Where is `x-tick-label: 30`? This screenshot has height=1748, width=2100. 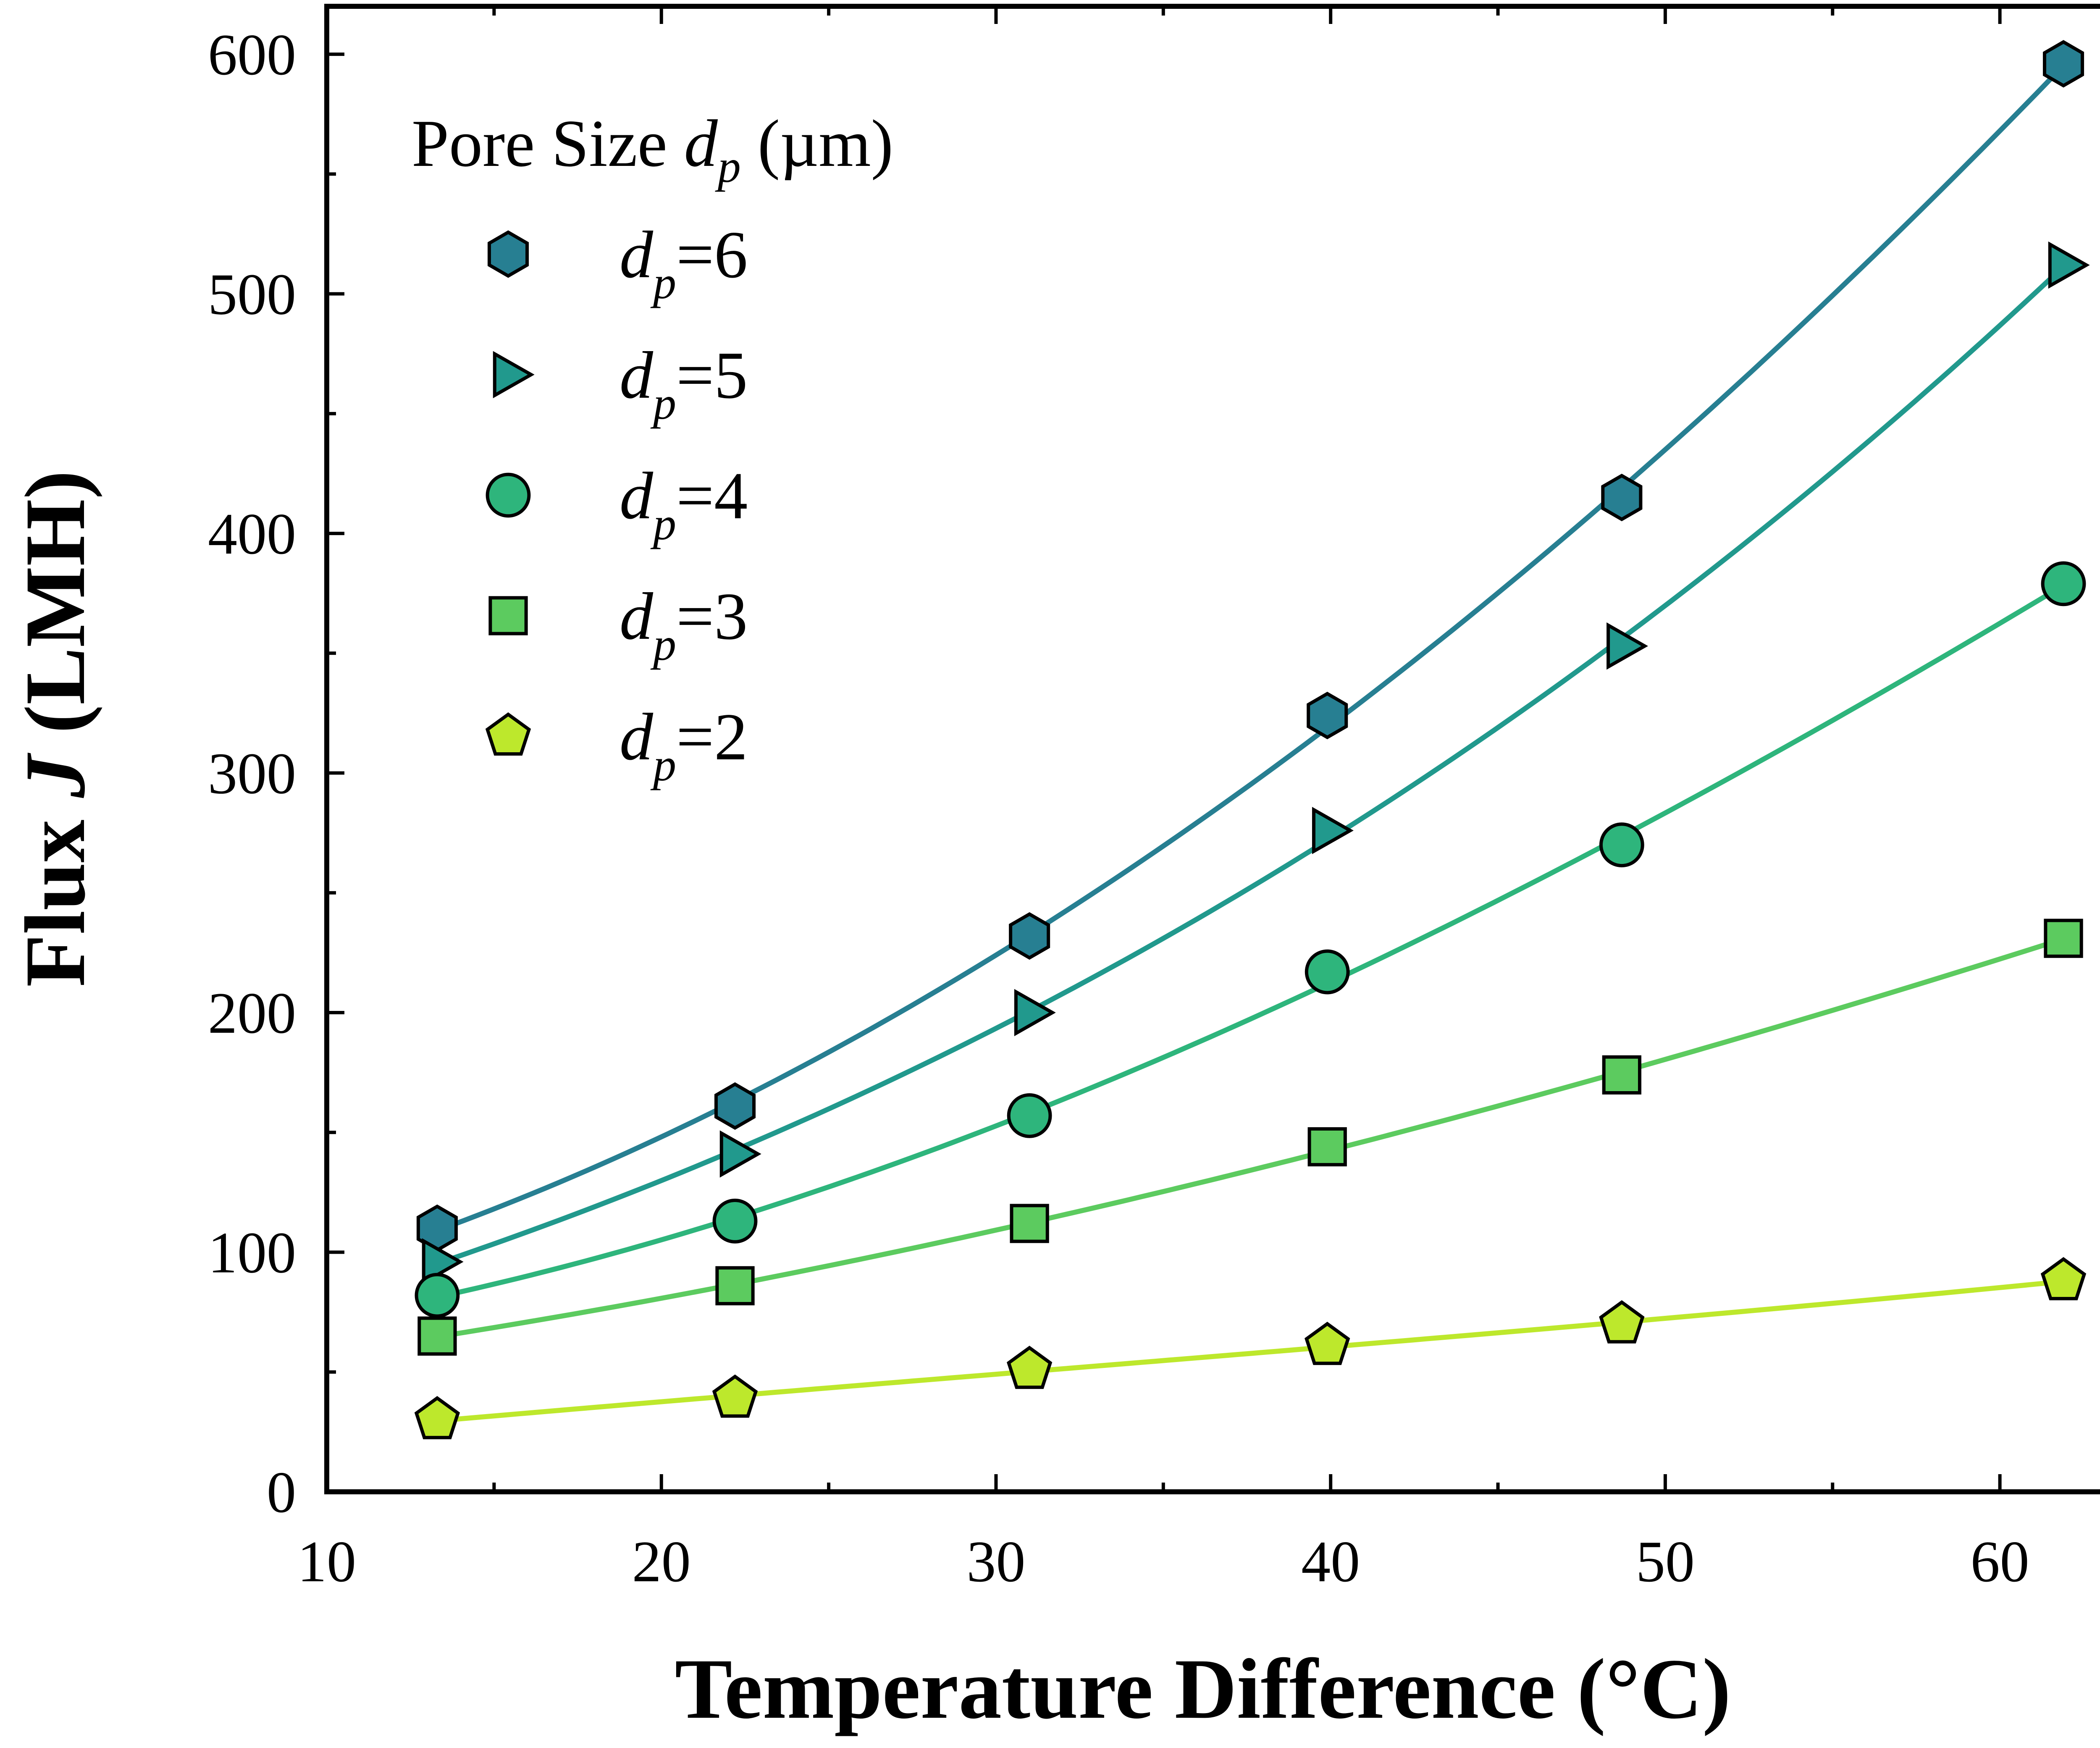
x-tick-label: 30 is located at coordinates (995, 1561).